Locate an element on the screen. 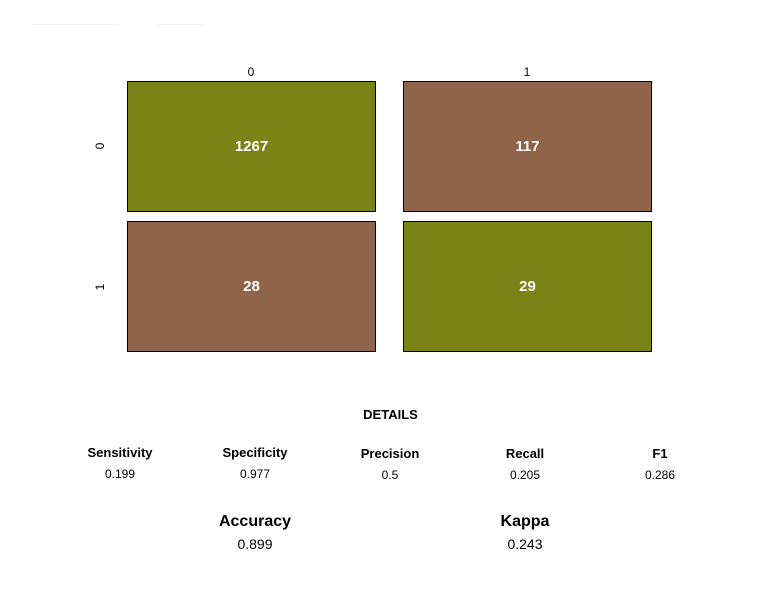 Image resolution: width=781 pixels, height=601 pixels. column-label-1: 1 is located at coordinates (527, 72).